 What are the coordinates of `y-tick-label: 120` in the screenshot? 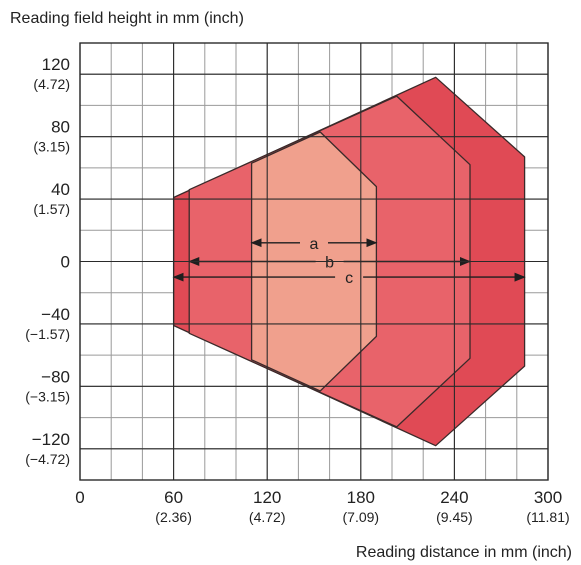 It's located at (56, 64).